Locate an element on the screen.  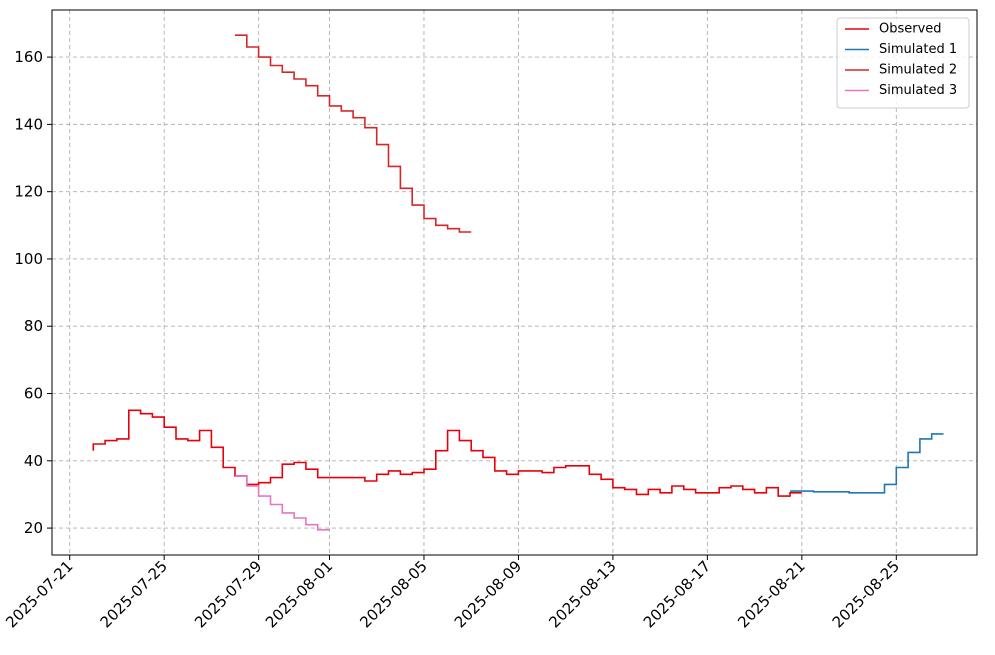
legend-frame is located at coordinates (903, 63).